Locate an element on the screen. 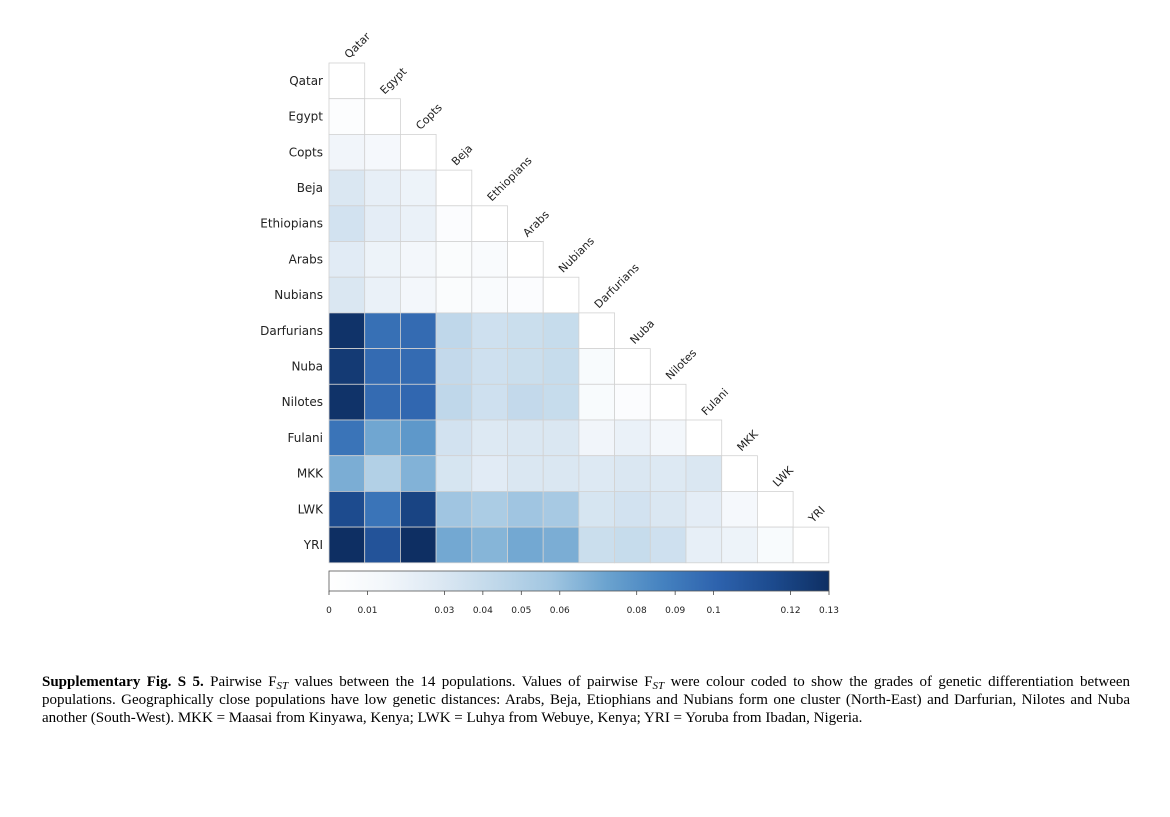 This screenshot has width=1170, height=817. colorbar-tick-label: 0.12 is located at coordinates (791, 611).